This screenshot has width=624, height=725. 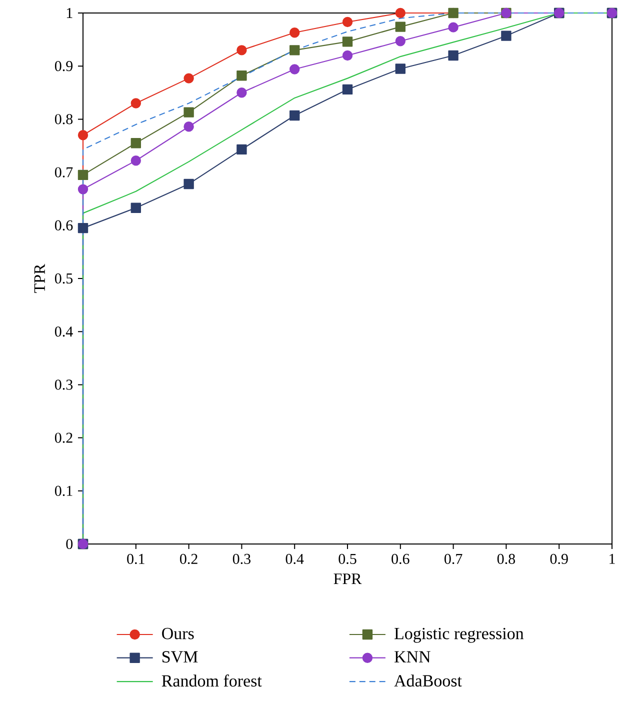 I want to click on legend-label: Logistic regression, so click(x=459, y=635).